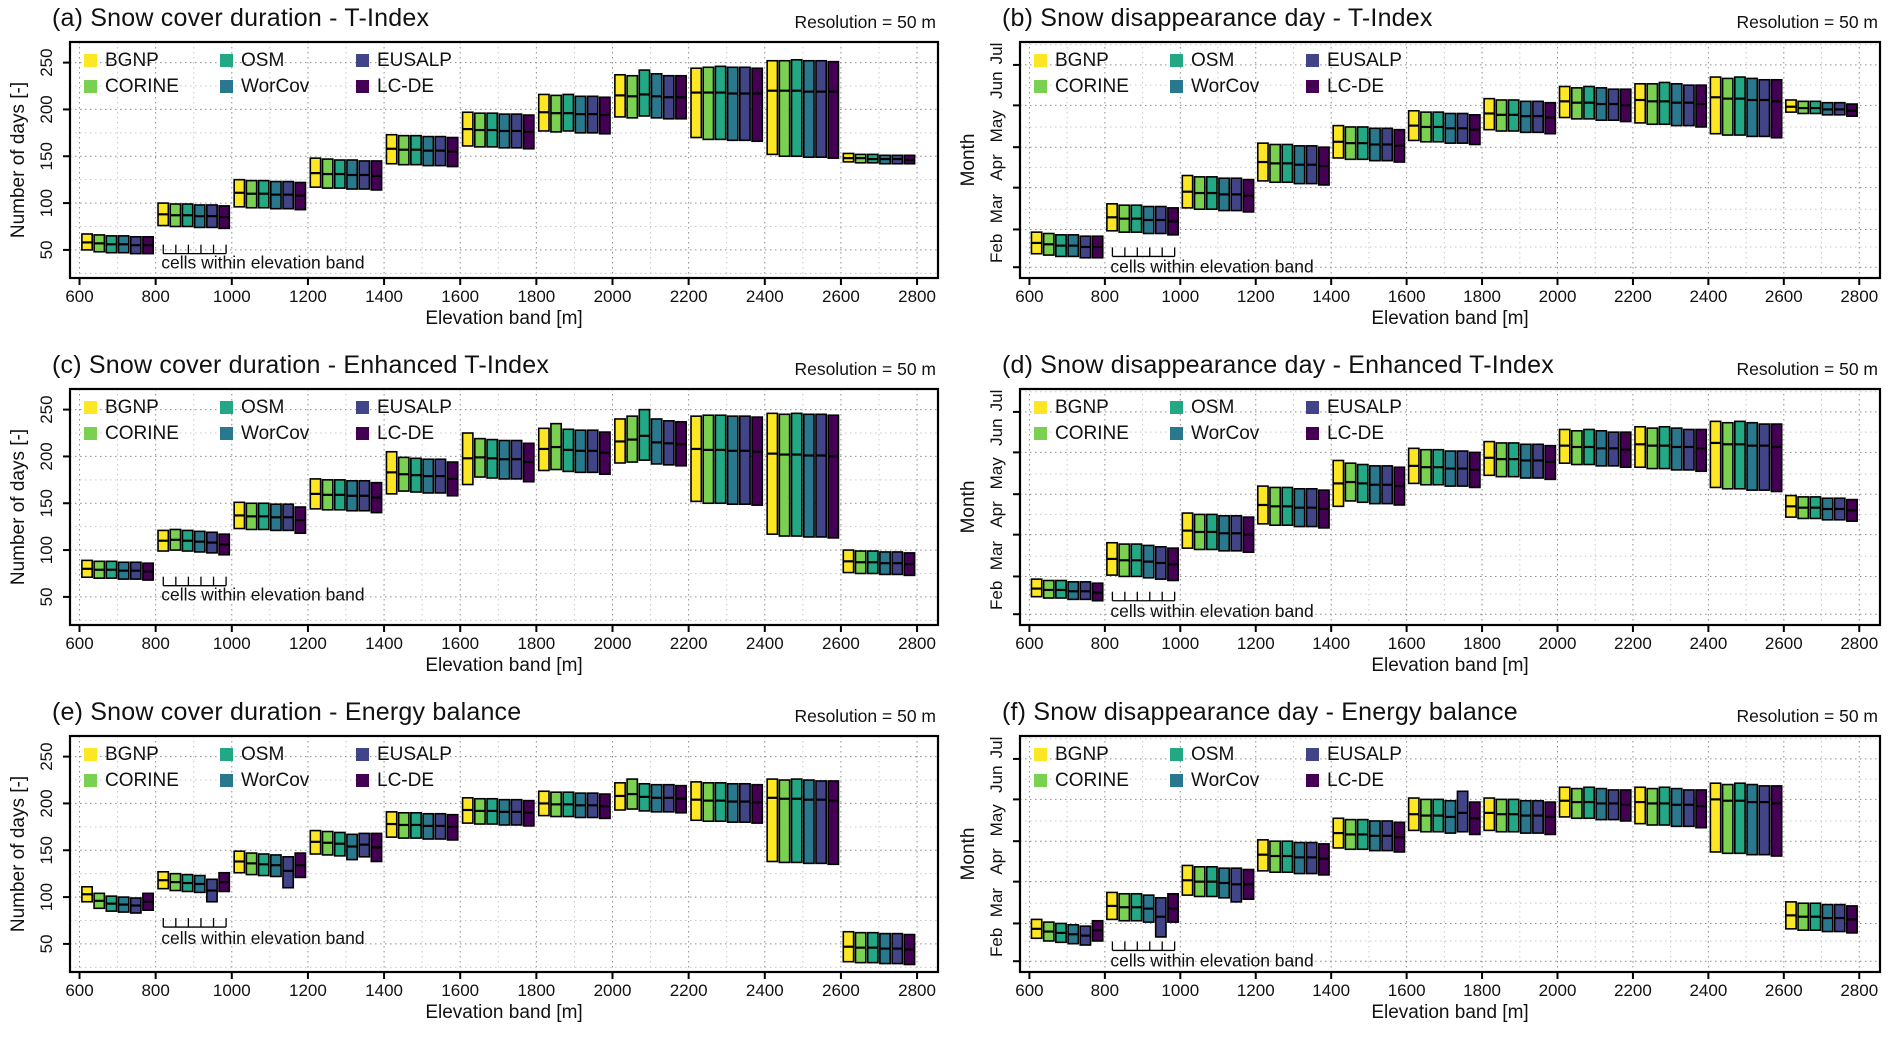  What do you see at coordinates (917, 296) in the screenshot?
I see `x-tick-label: 2800` at bounding box center [917, 296].